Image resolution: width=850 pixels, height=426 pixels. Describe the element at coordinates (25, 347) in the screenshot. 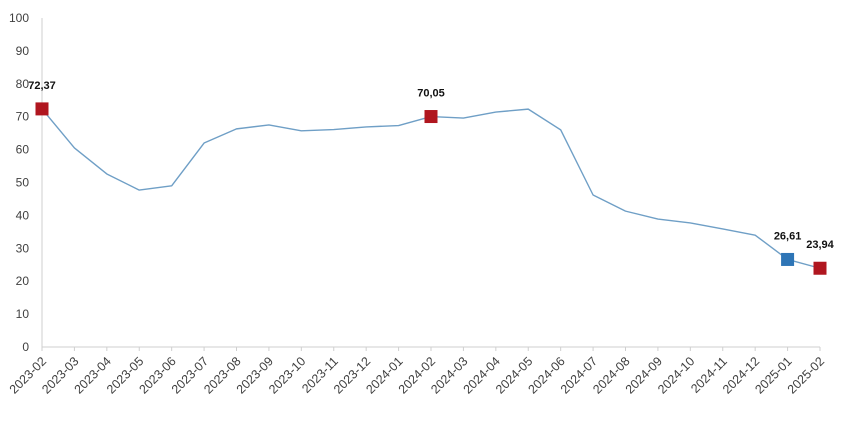

I see `y-tick-label: 0` at that location.